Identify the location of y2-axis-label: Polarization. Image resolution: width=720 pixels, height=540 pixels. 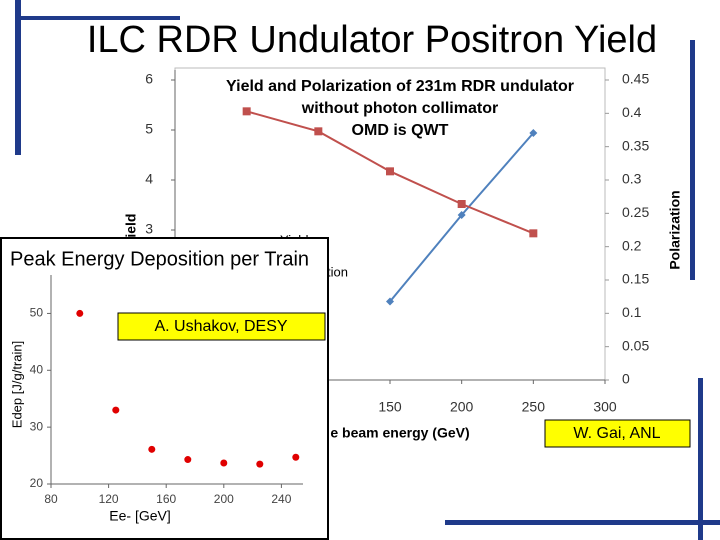
(675, 229).